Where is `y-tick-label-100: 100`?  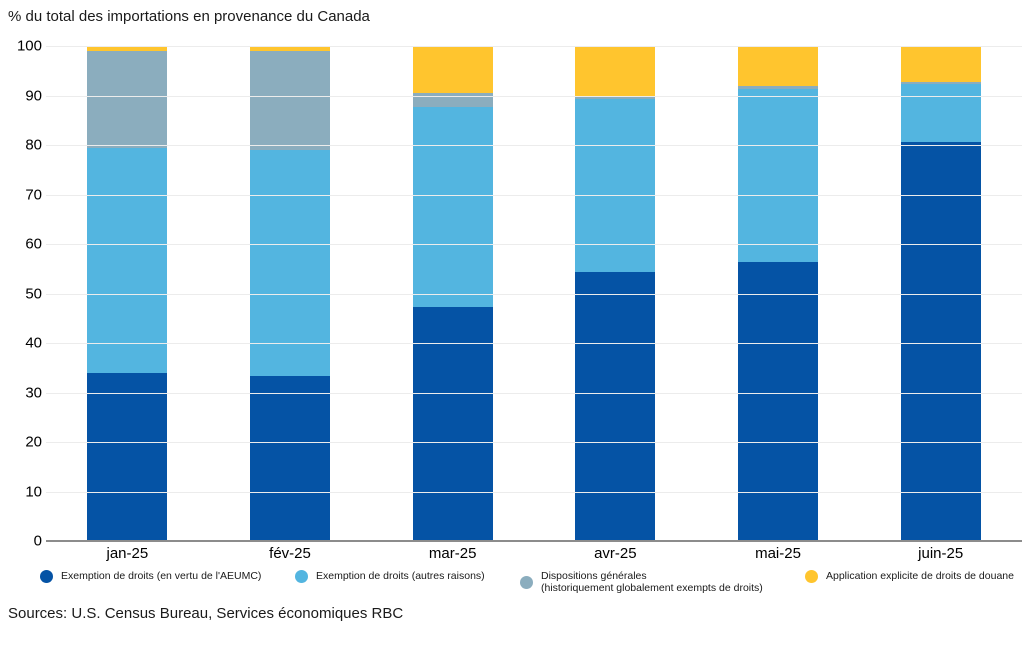
y-tick-label-100: 100 is located at coordinates (29, 46).